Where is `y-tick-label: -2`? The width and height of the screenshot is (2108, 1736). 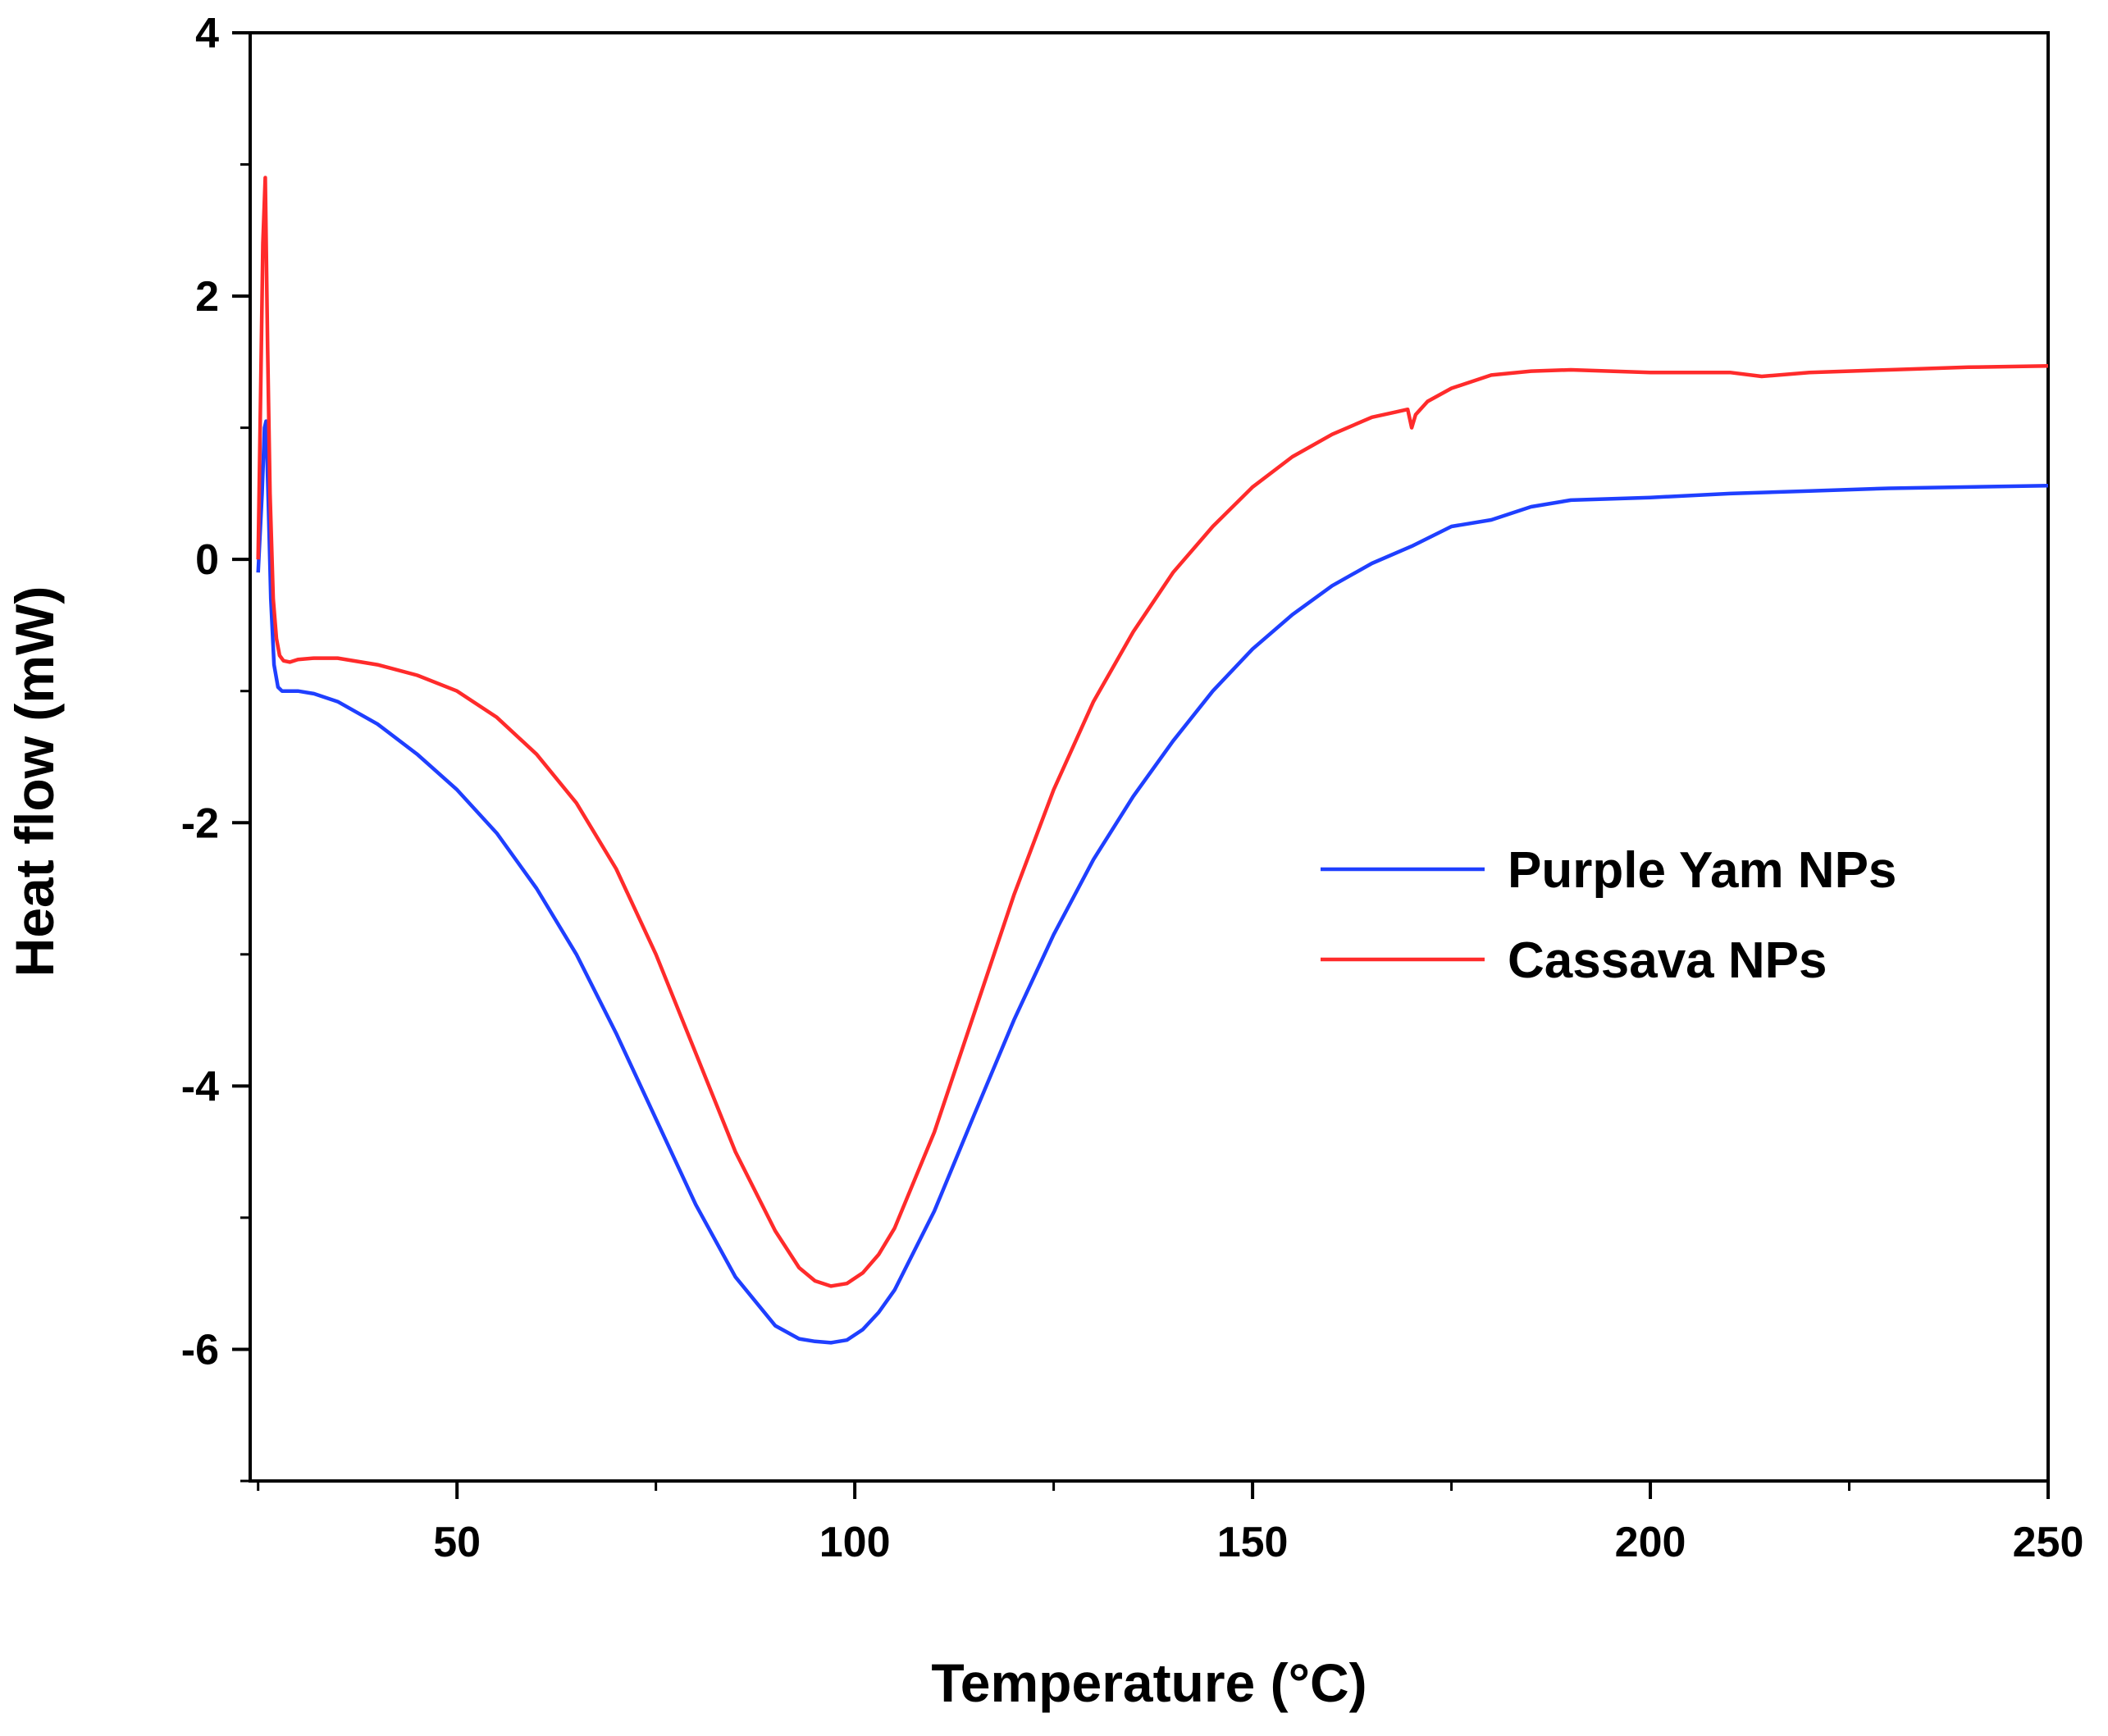 y-tick-label: -2 is located at coordinates (200, 823).